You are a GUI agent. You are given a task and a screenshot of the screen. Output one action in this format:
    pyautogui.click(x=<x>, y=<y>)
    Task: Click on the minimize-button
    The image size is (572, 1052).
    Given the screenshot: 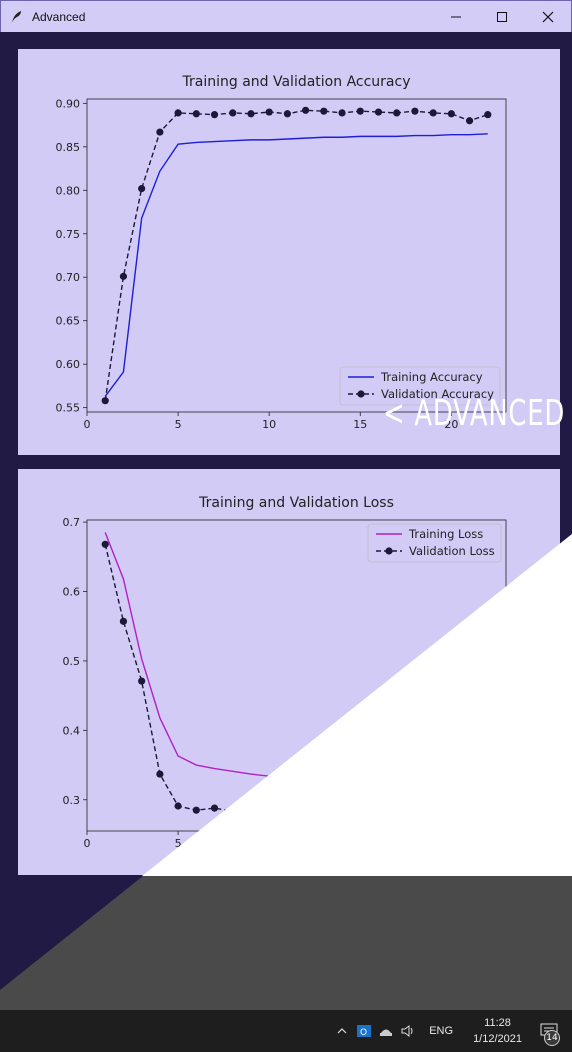 What is the action you would take?
    pyautogui.click(x=456, y=17)
    